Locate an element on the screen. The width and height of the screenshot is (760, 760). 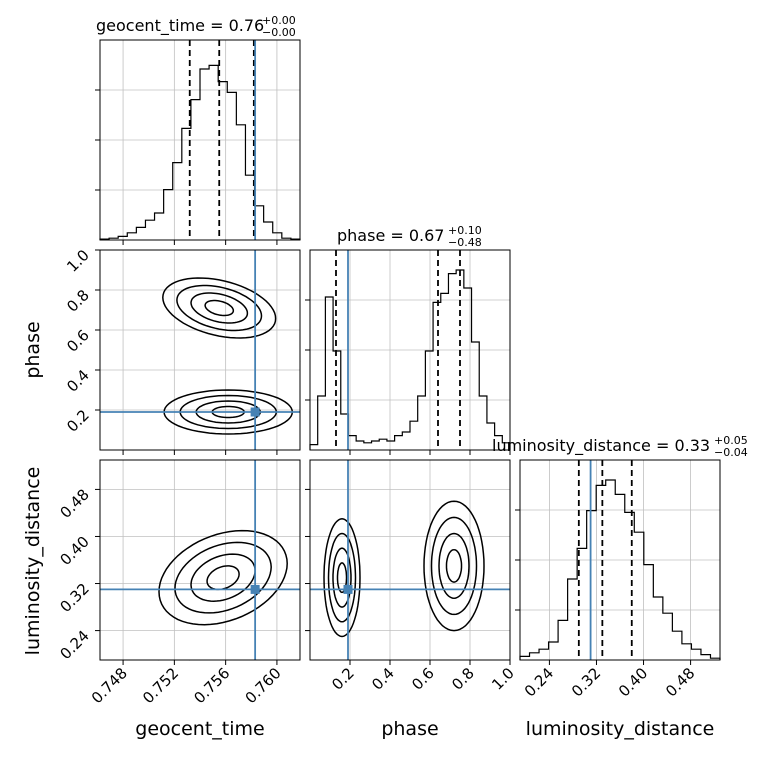
xlabel-geocent-time: geocent_time is located at coordinates (199, 729).